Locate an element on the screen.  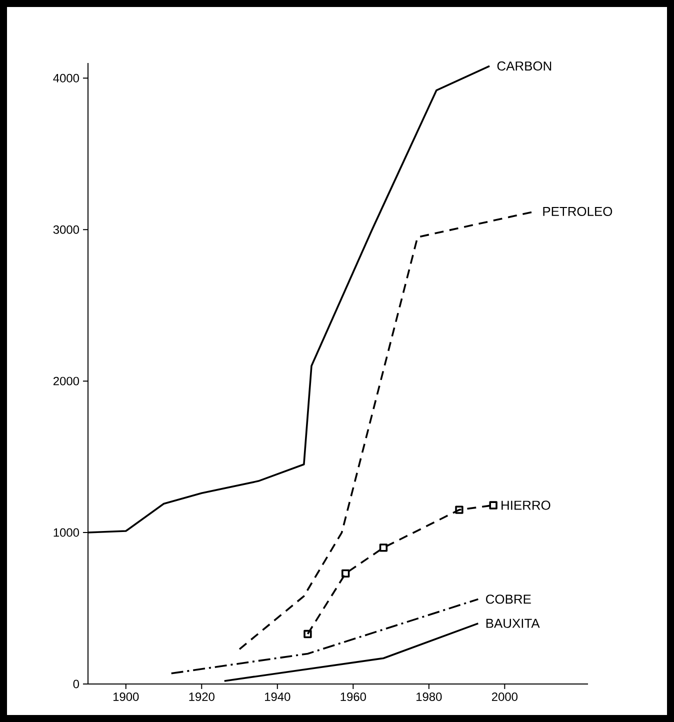
x-tick-label: 1980 is located at coordinates (429, 696).